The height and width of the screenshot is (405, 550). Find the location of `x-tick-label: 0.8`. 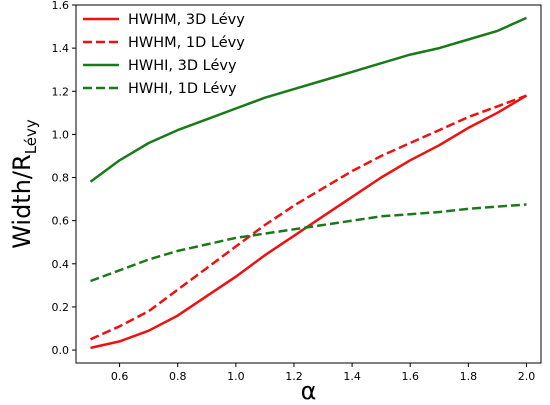

x-tick-label: 0.8 is located at coordinates (178, 376).